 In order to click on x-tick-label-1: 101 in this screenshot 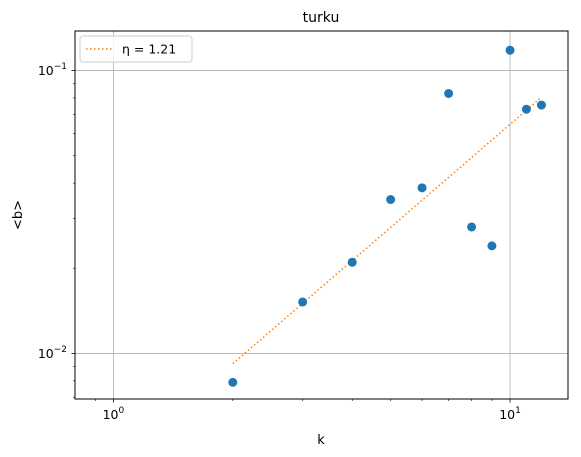, I will do `click(510, 414)`.